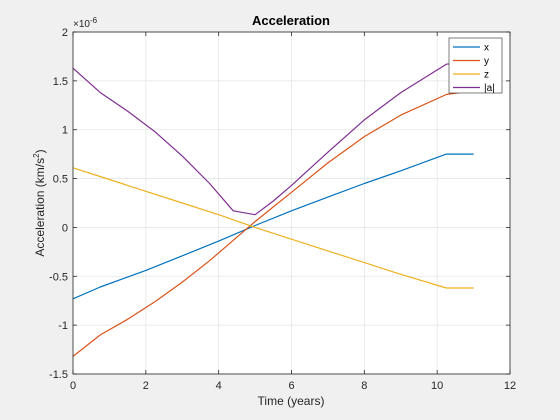 This screenshot has width=560, height=420. Describe the element at coordinates (437, 386) in the screenshot. I see `x-tick-label: 10` at that location.